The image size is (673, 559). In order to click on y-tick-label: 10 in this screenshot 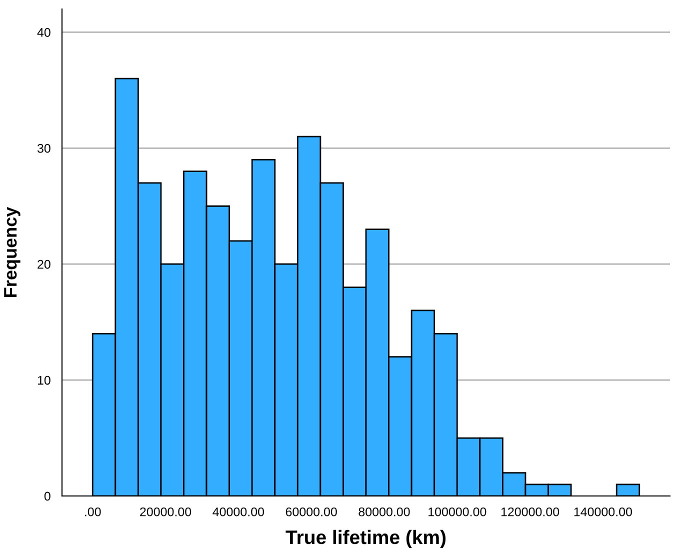, I will do `click(44, 380)`.